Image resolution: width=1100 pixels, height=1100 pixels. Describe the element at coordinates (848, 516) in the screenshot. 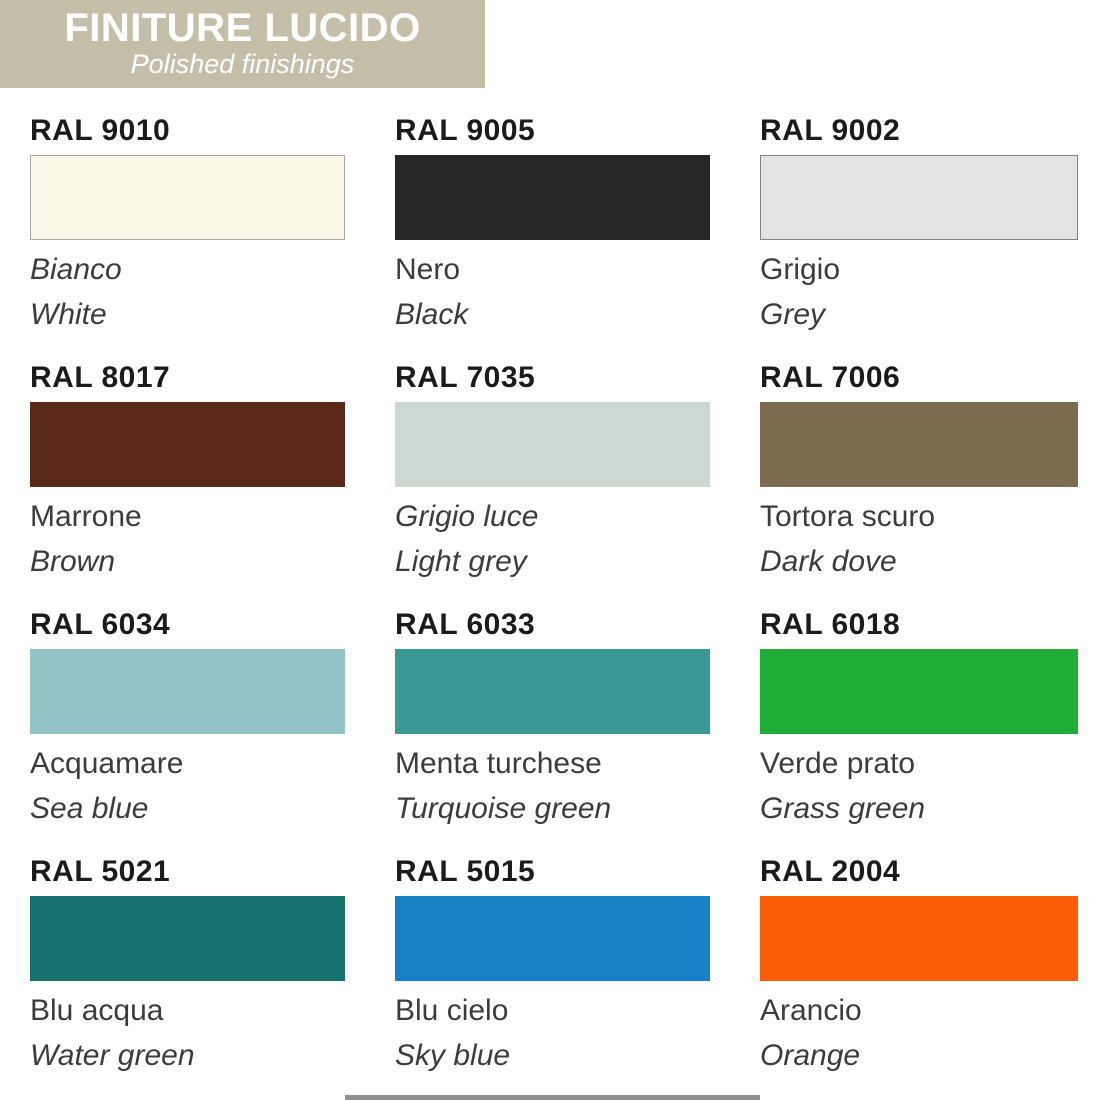

I see `color-name-italian: Tortora scuro` at that location.